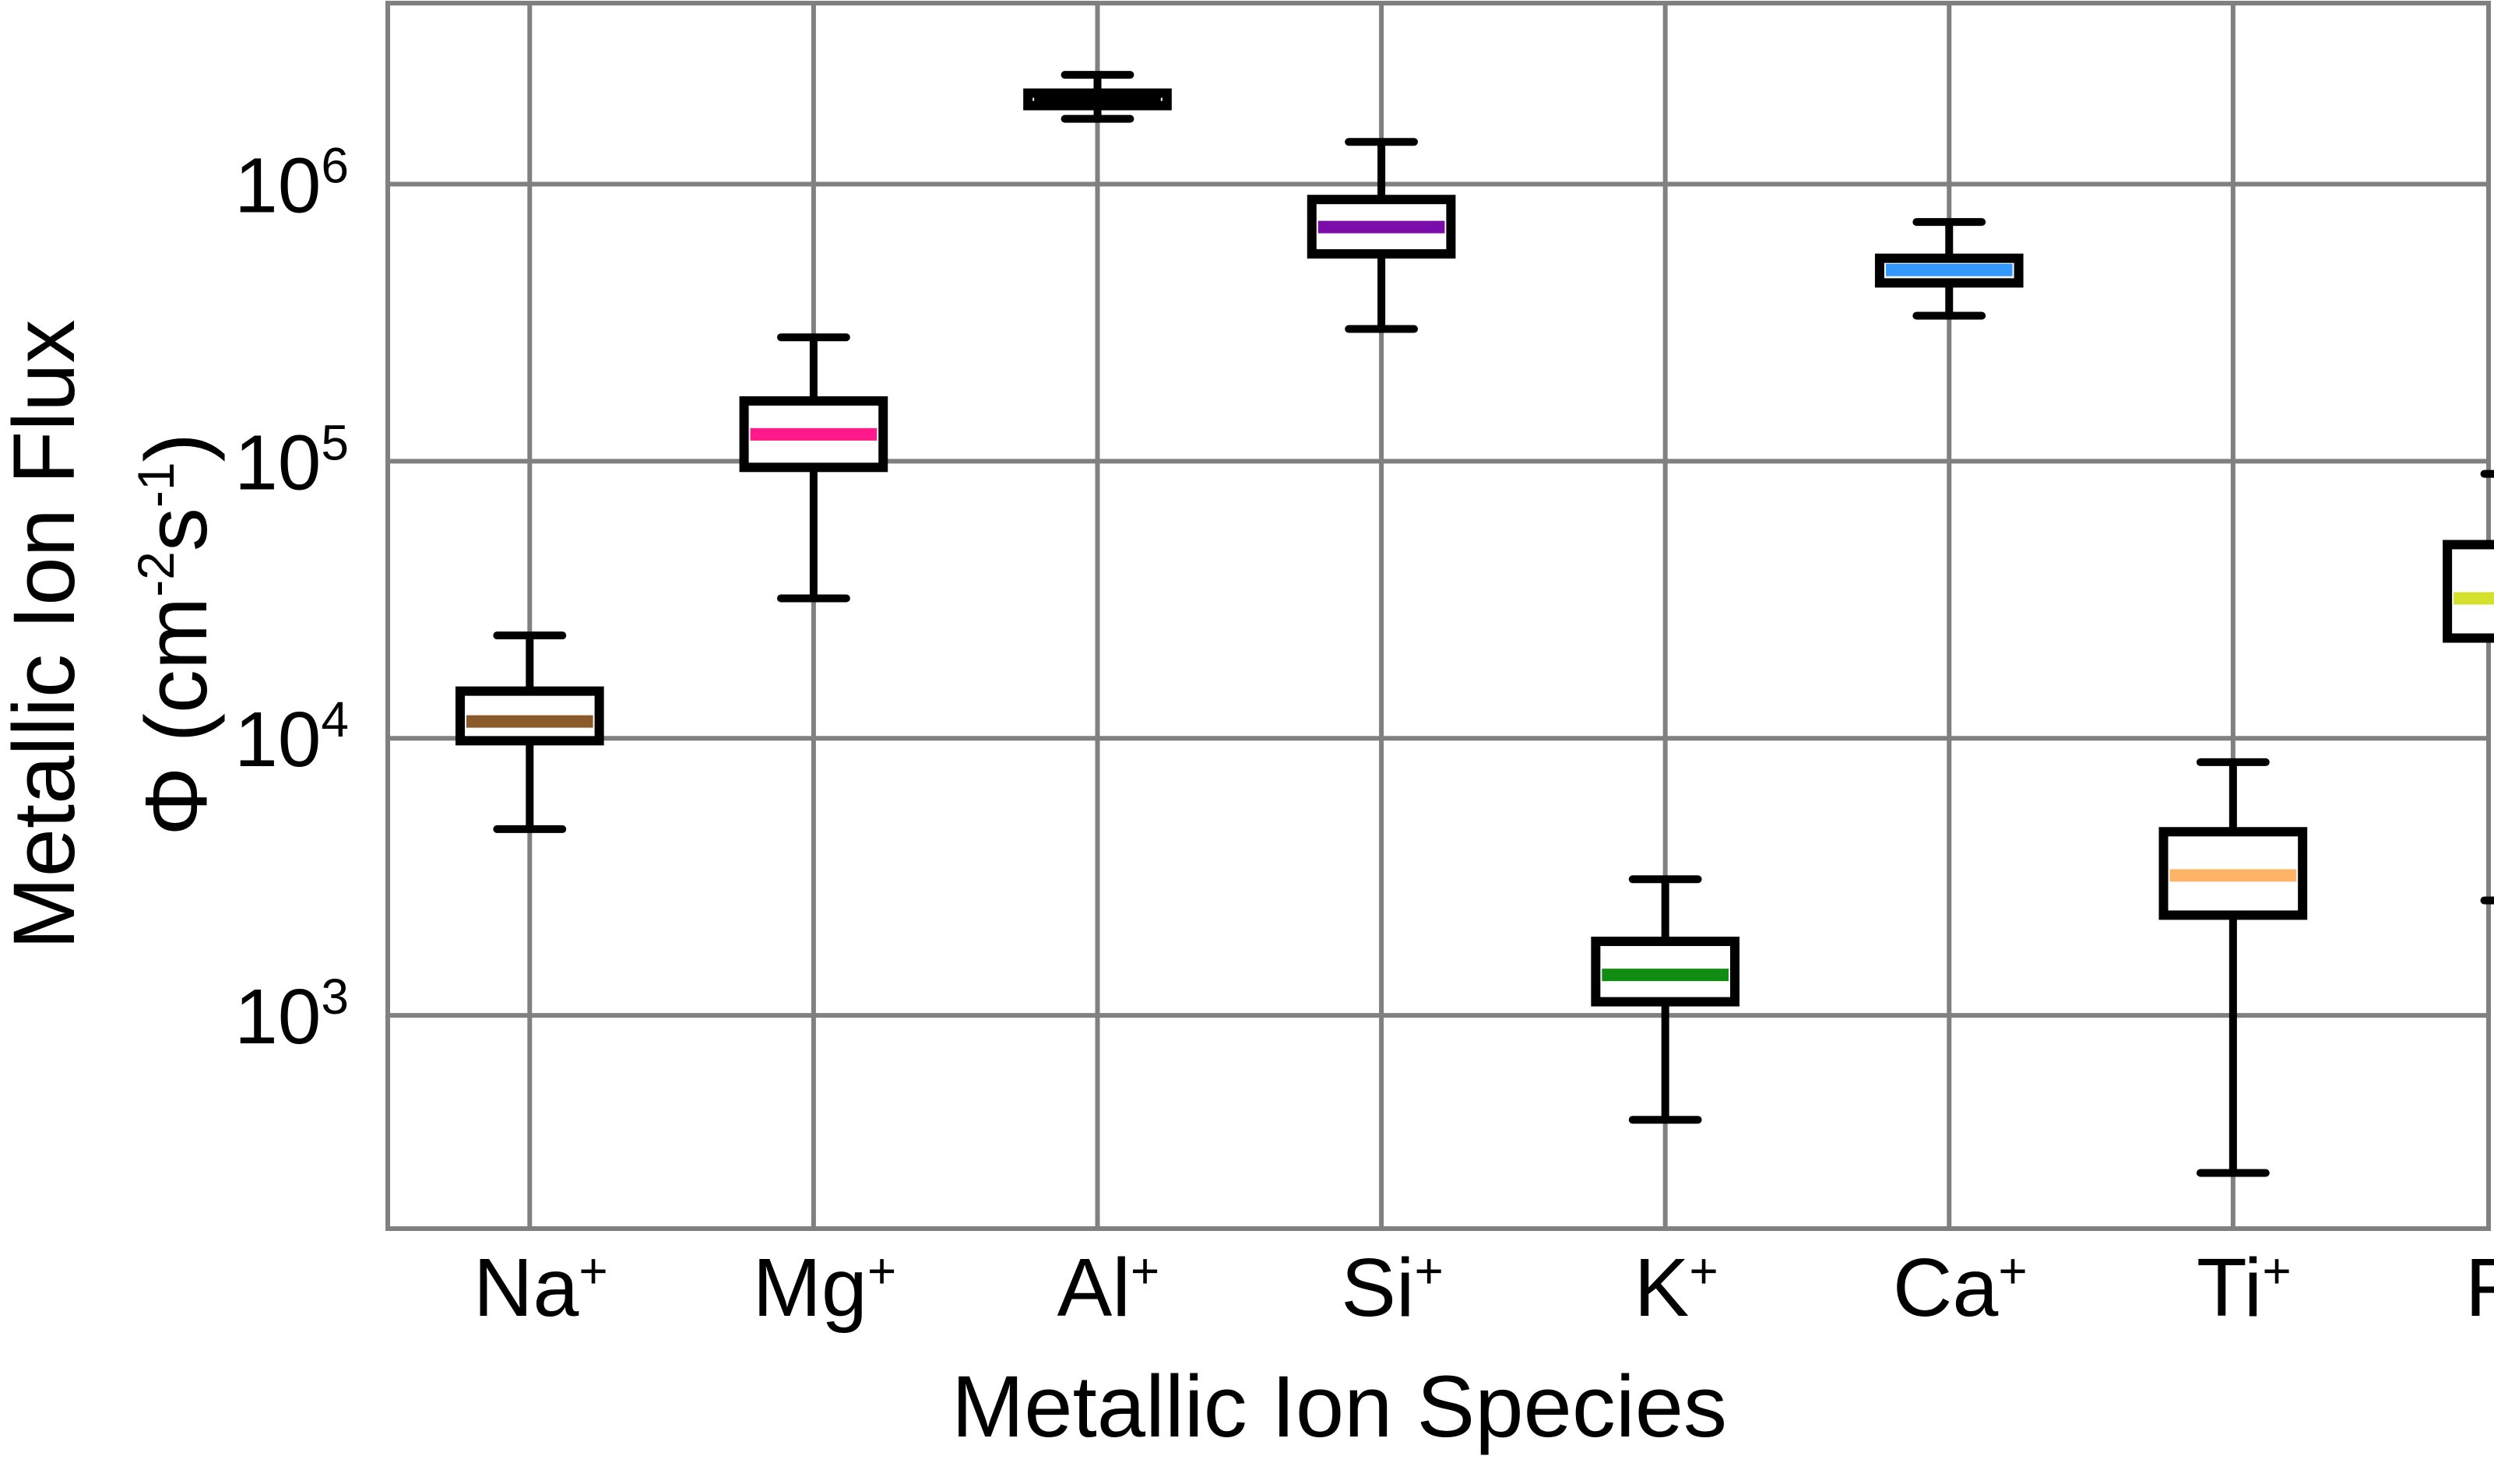 Image resolution: width=2494 pixels, height=1484 pixels. I want to click on x-tick-labels: Na+ Mg+ Al+ Si+ K+ Ca+ Ti+ Fe+, so click(1483, 1288).